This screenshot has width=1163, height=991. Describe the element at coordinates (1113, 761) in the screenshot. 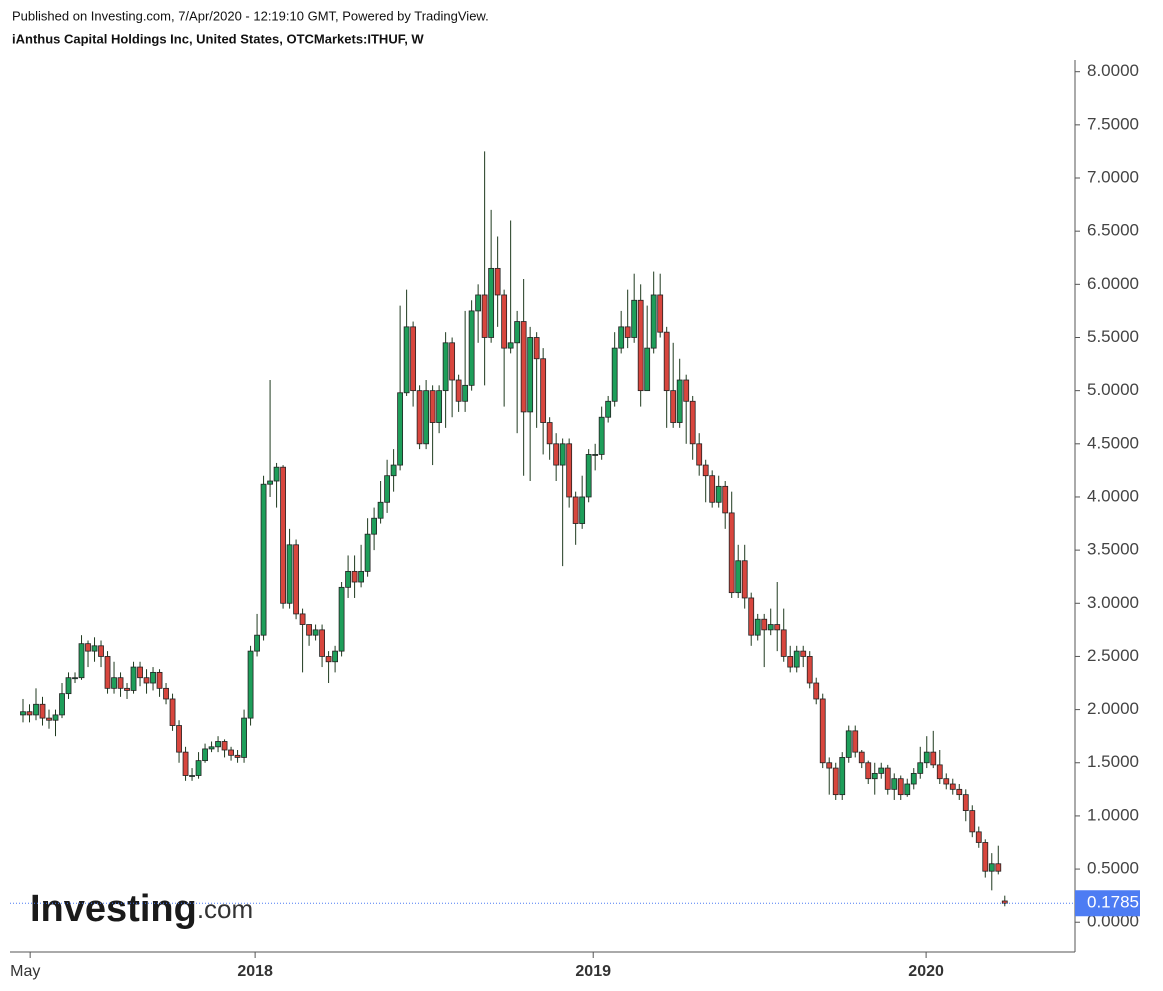

I see `y-tick-label: 1.5000` at that location.